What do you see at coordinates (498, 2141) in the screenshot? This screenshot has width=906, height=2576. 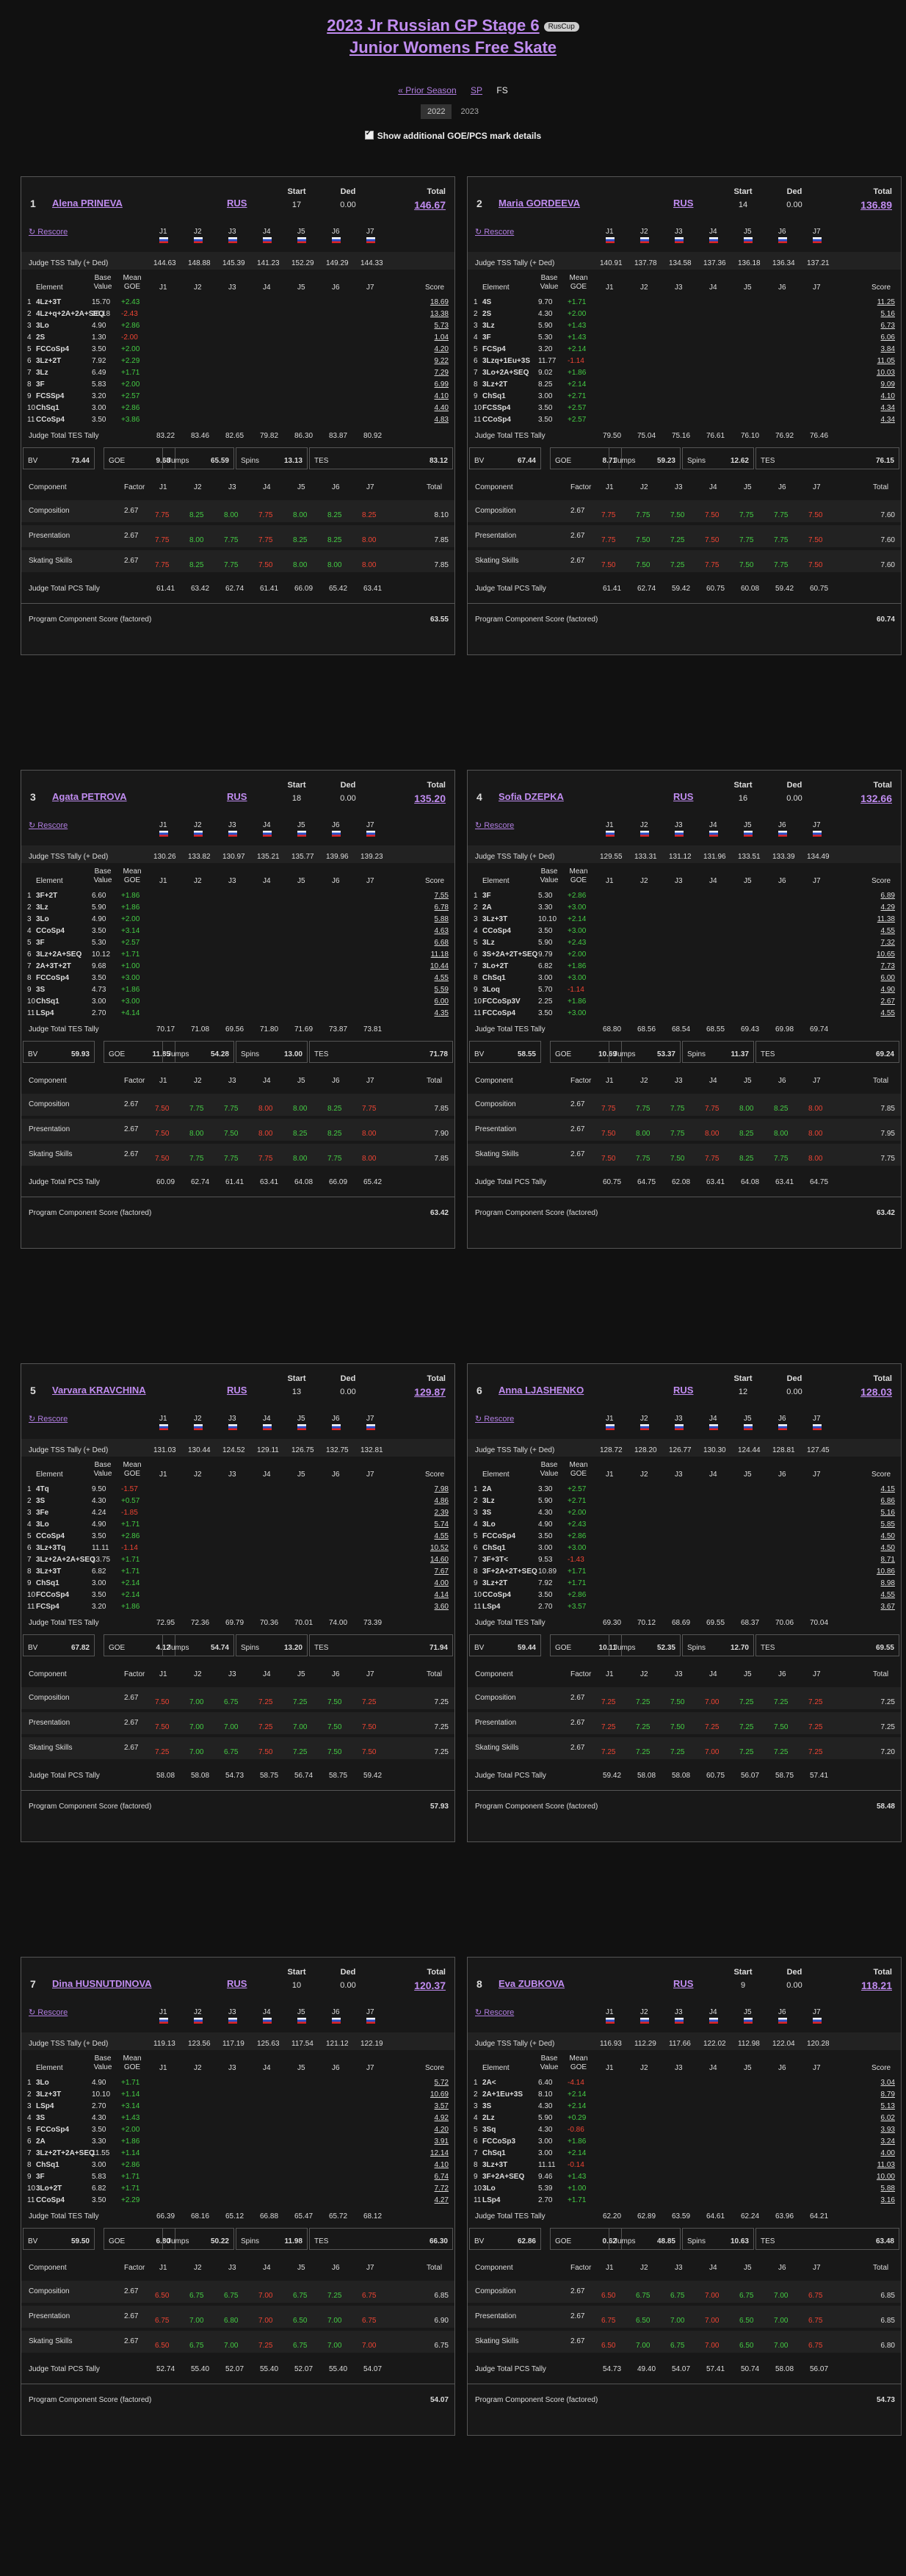 I see `element-code: FCCoSp3` at bounding box center [498, 2141].